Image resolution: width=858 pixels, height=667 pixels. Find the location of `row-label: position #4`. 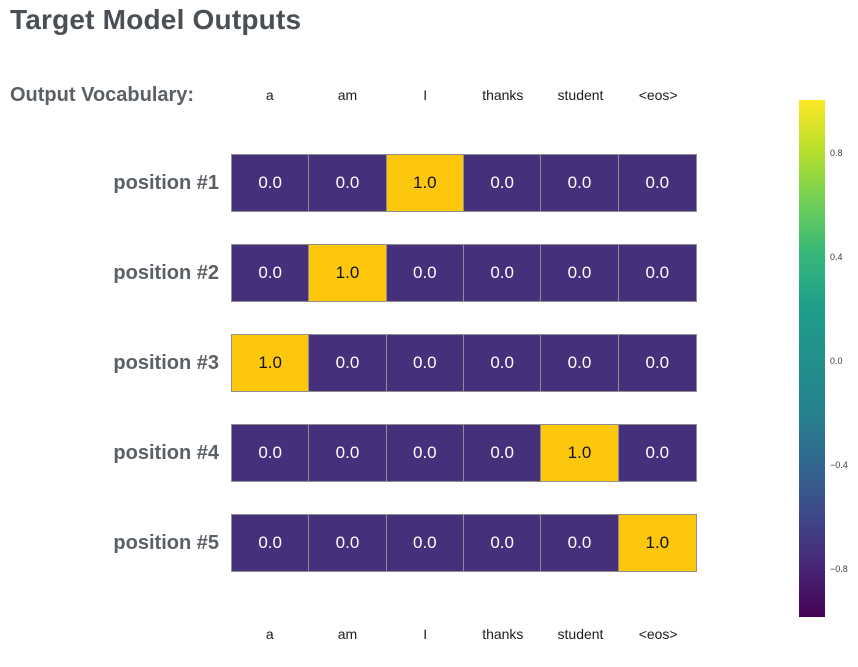

row-label: position #4 is located at coordinates (166, 452).